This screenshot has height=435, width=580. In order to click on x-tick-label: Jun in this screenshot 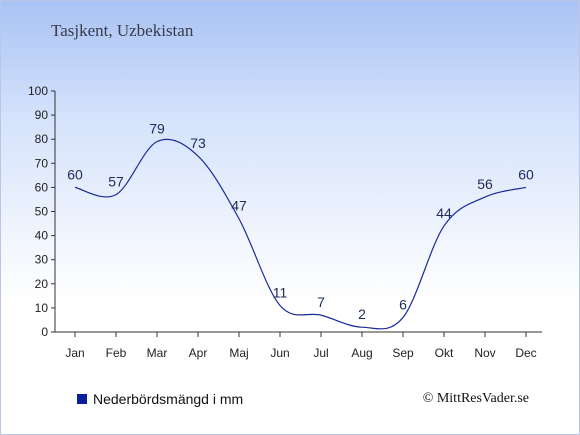, I will do `click(279, 353)`.